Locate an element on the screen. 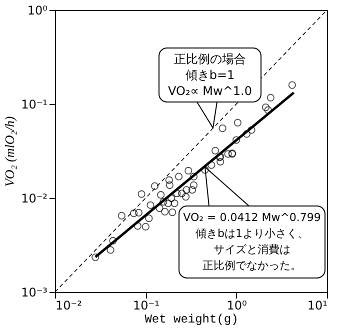  x-tick-label: 10⁰ is located at coordinates (237, 305).